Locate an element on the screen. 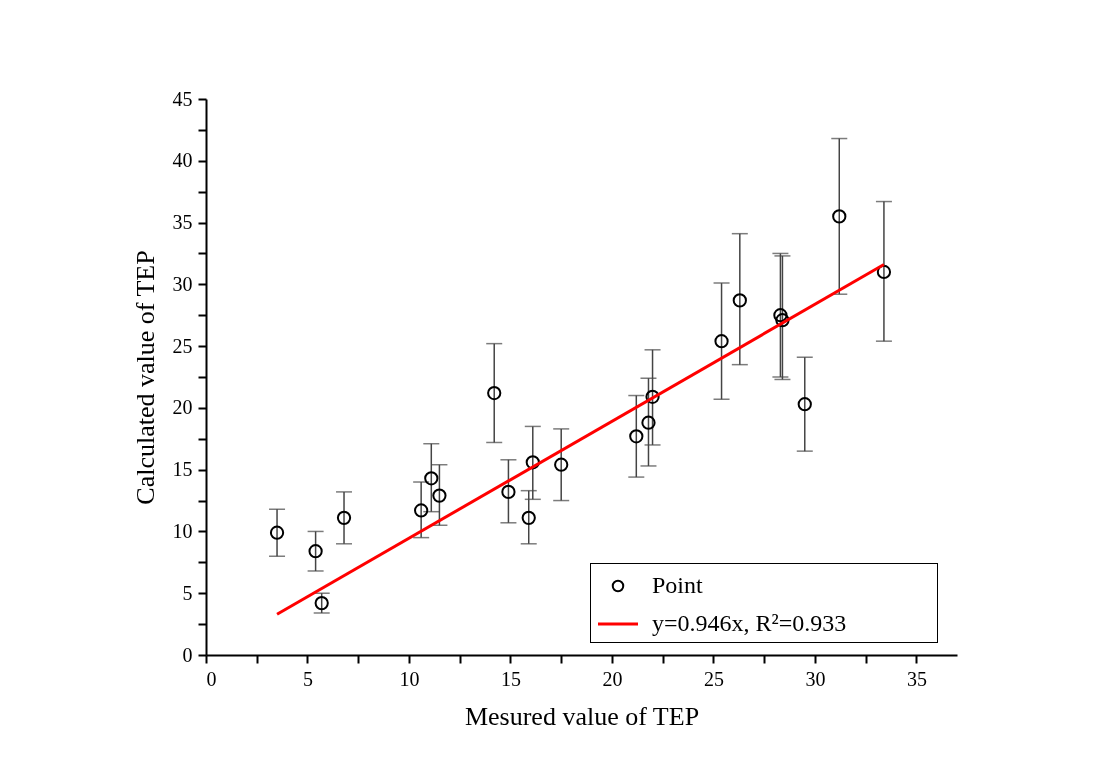 Image resolution: width=1104 pixels, height=776 pixels. x-tick-label: 30 is located at coordinates (815, 678).